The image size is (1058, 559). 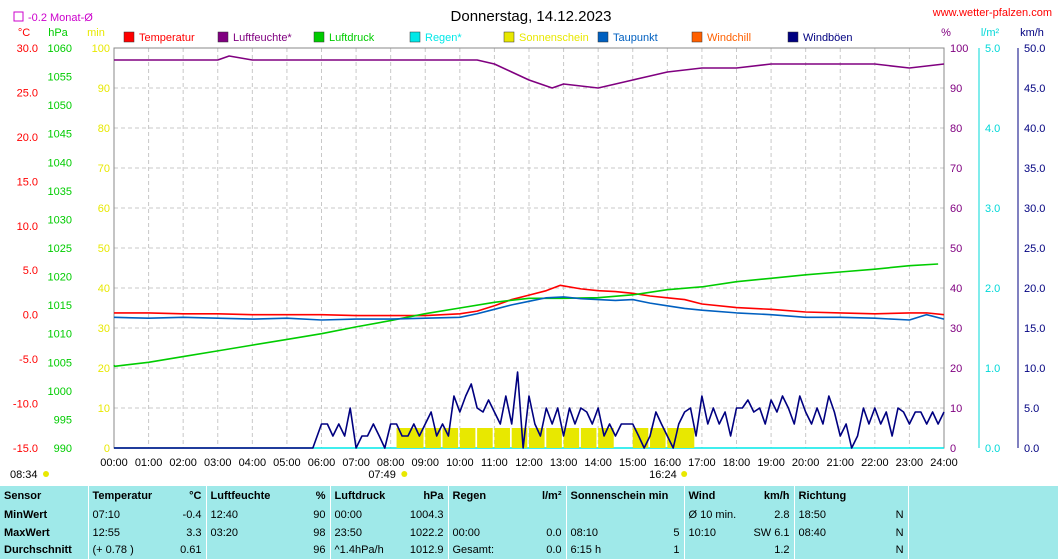 I want to click on sun-time: 6:15 h, so click(x=600, y=550).